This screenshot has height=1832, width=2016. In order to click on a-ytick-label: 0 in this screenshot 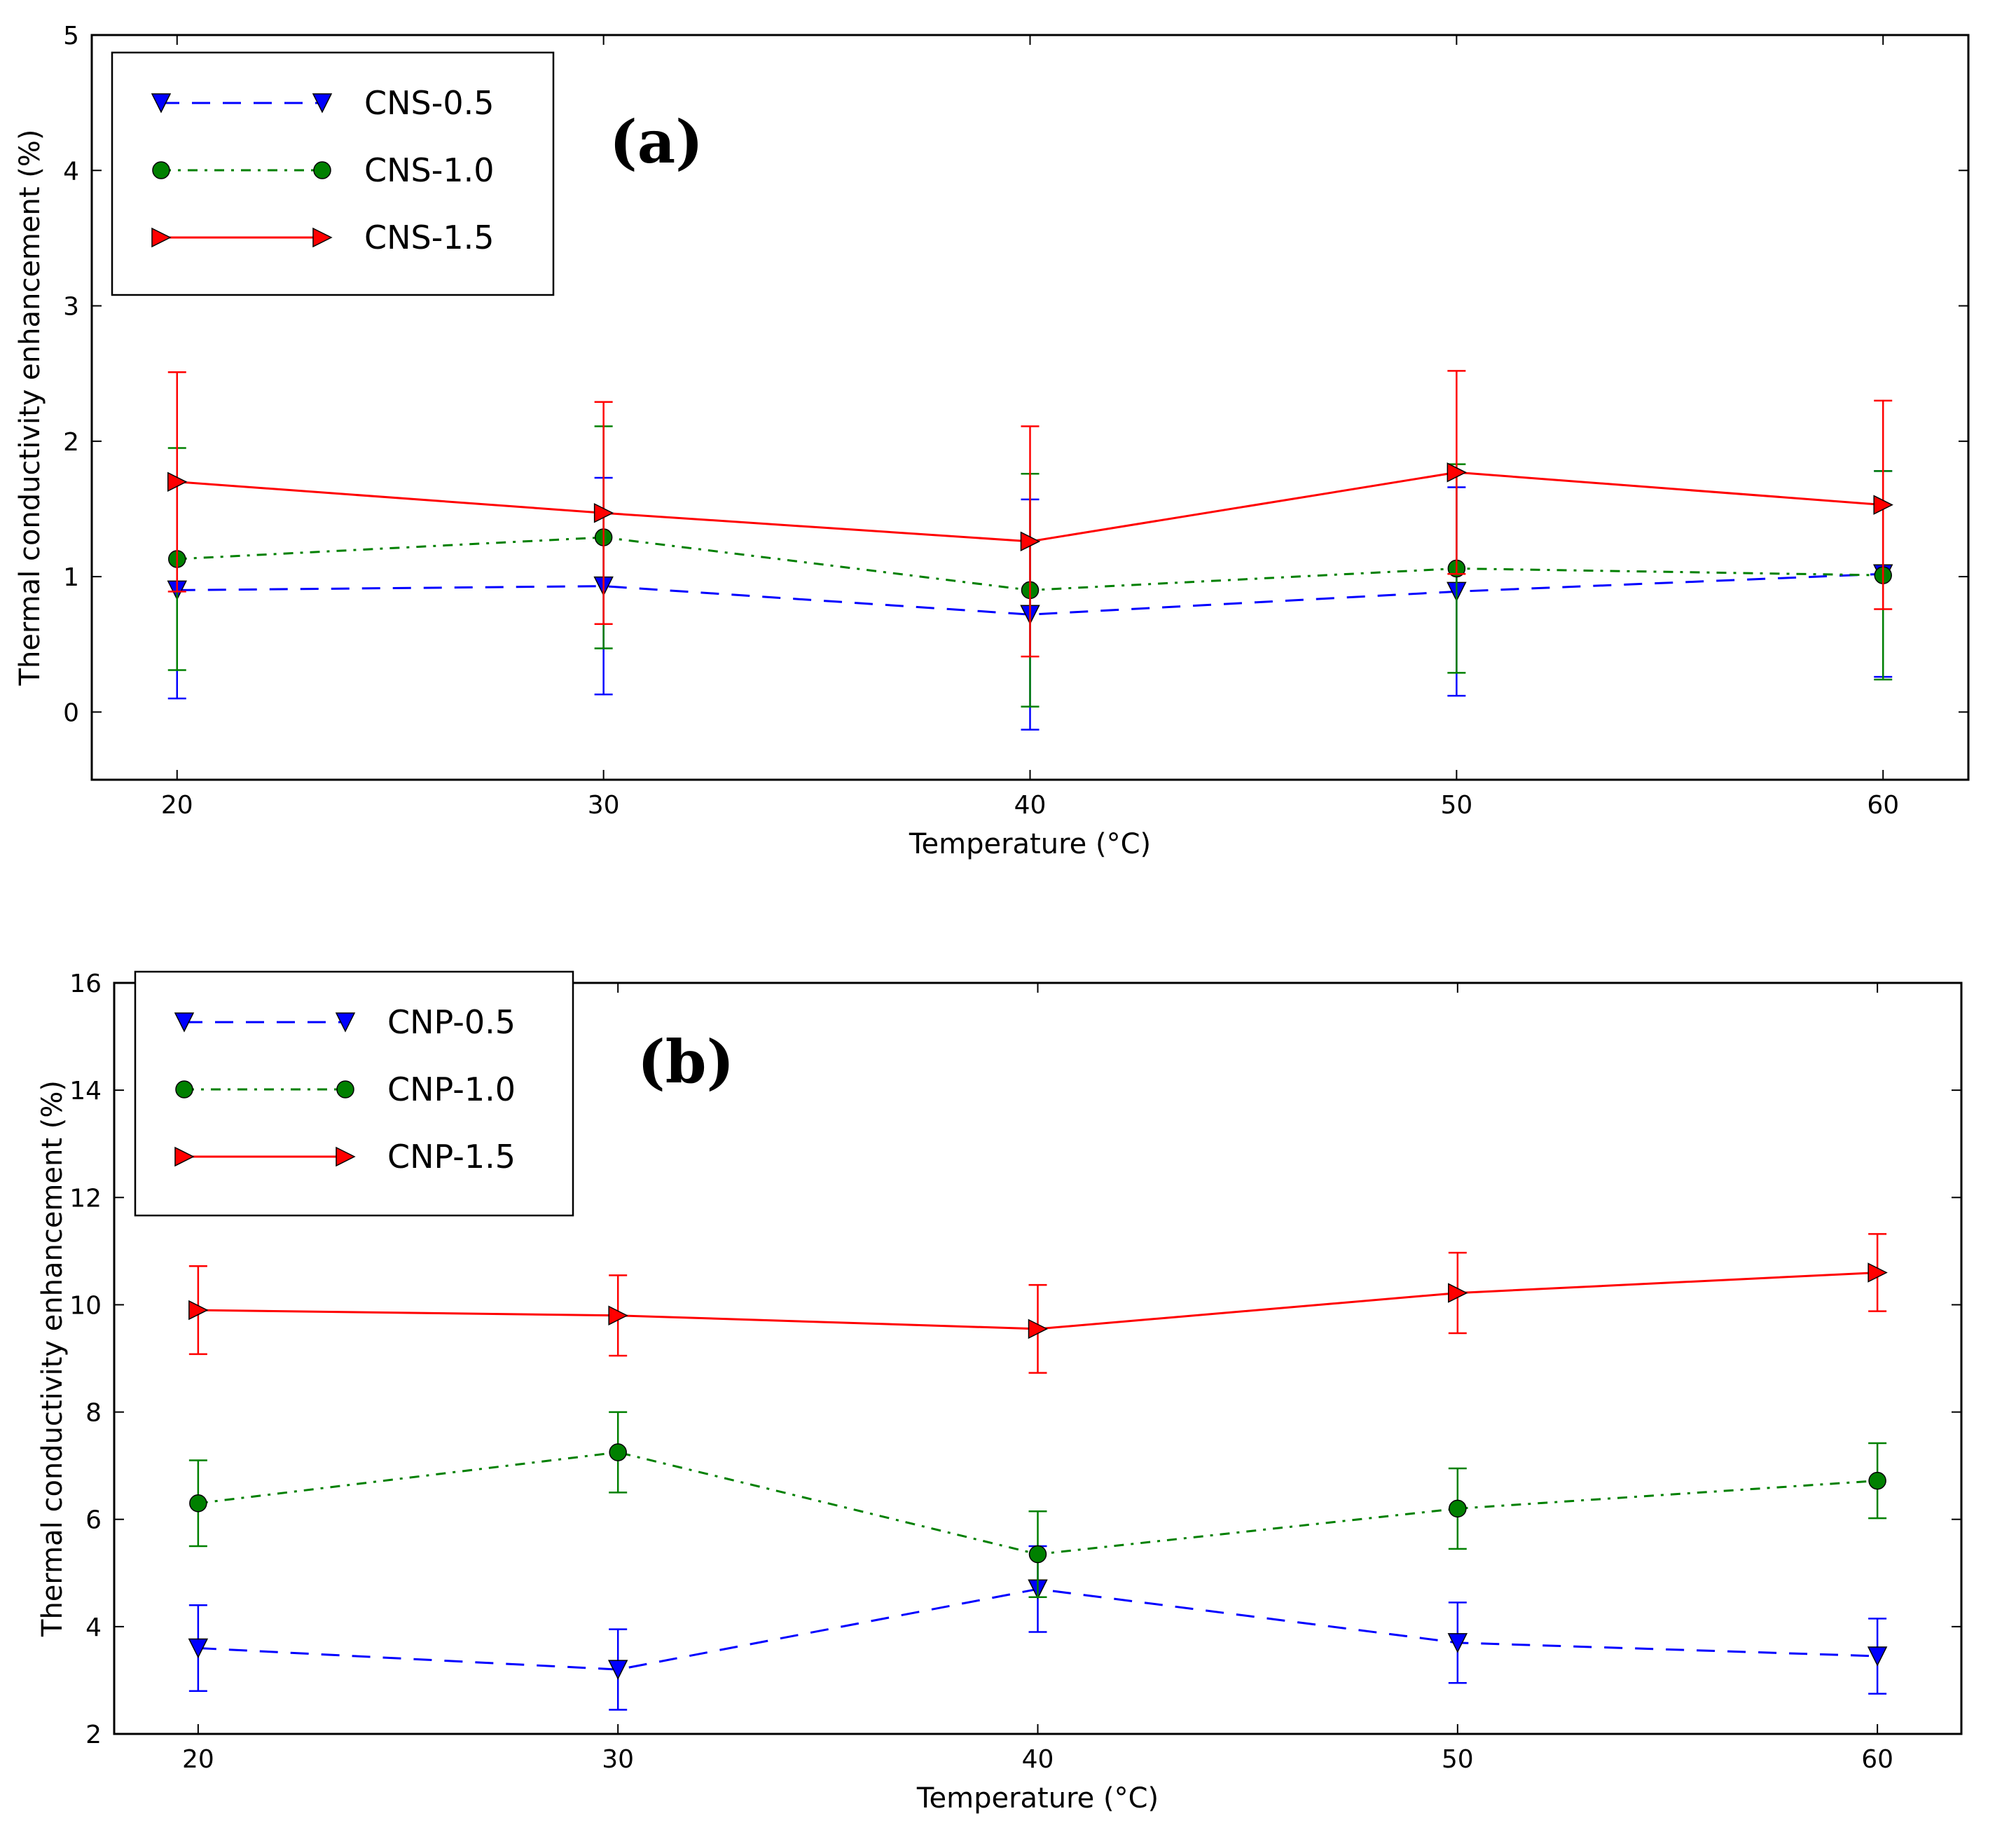, I will do `click(71, 712)`.